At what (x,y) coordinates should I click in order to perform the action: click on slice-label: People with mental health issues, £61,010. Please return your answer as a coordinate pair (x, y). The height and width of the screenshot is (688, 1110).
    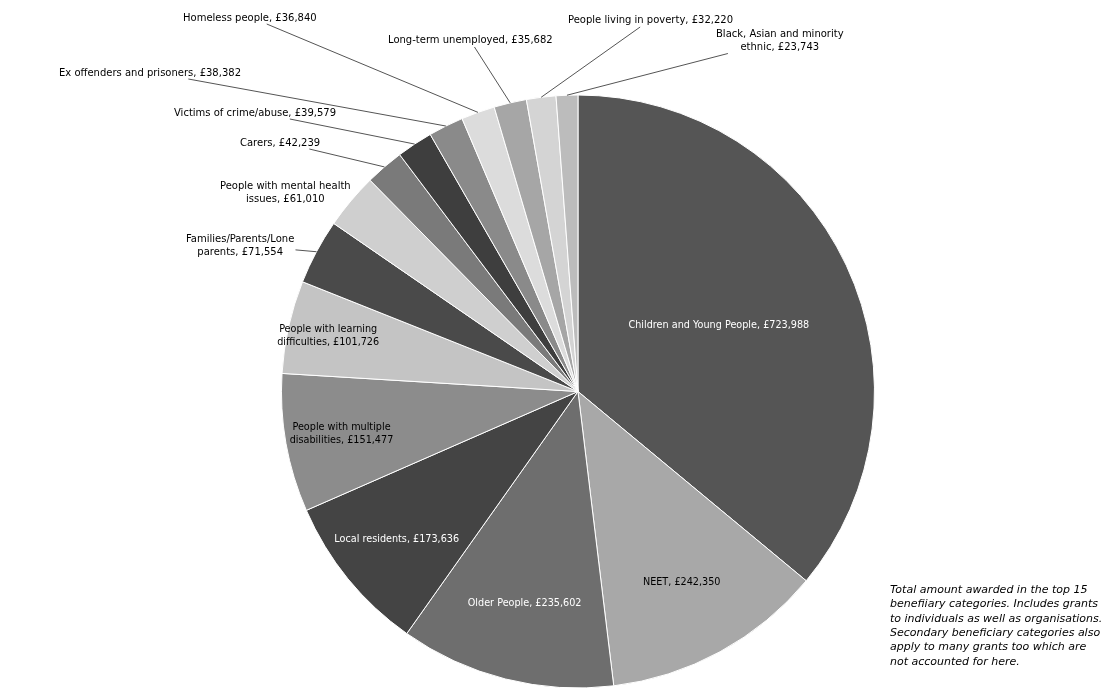
    Looking at the image, I should click on (285, 192).